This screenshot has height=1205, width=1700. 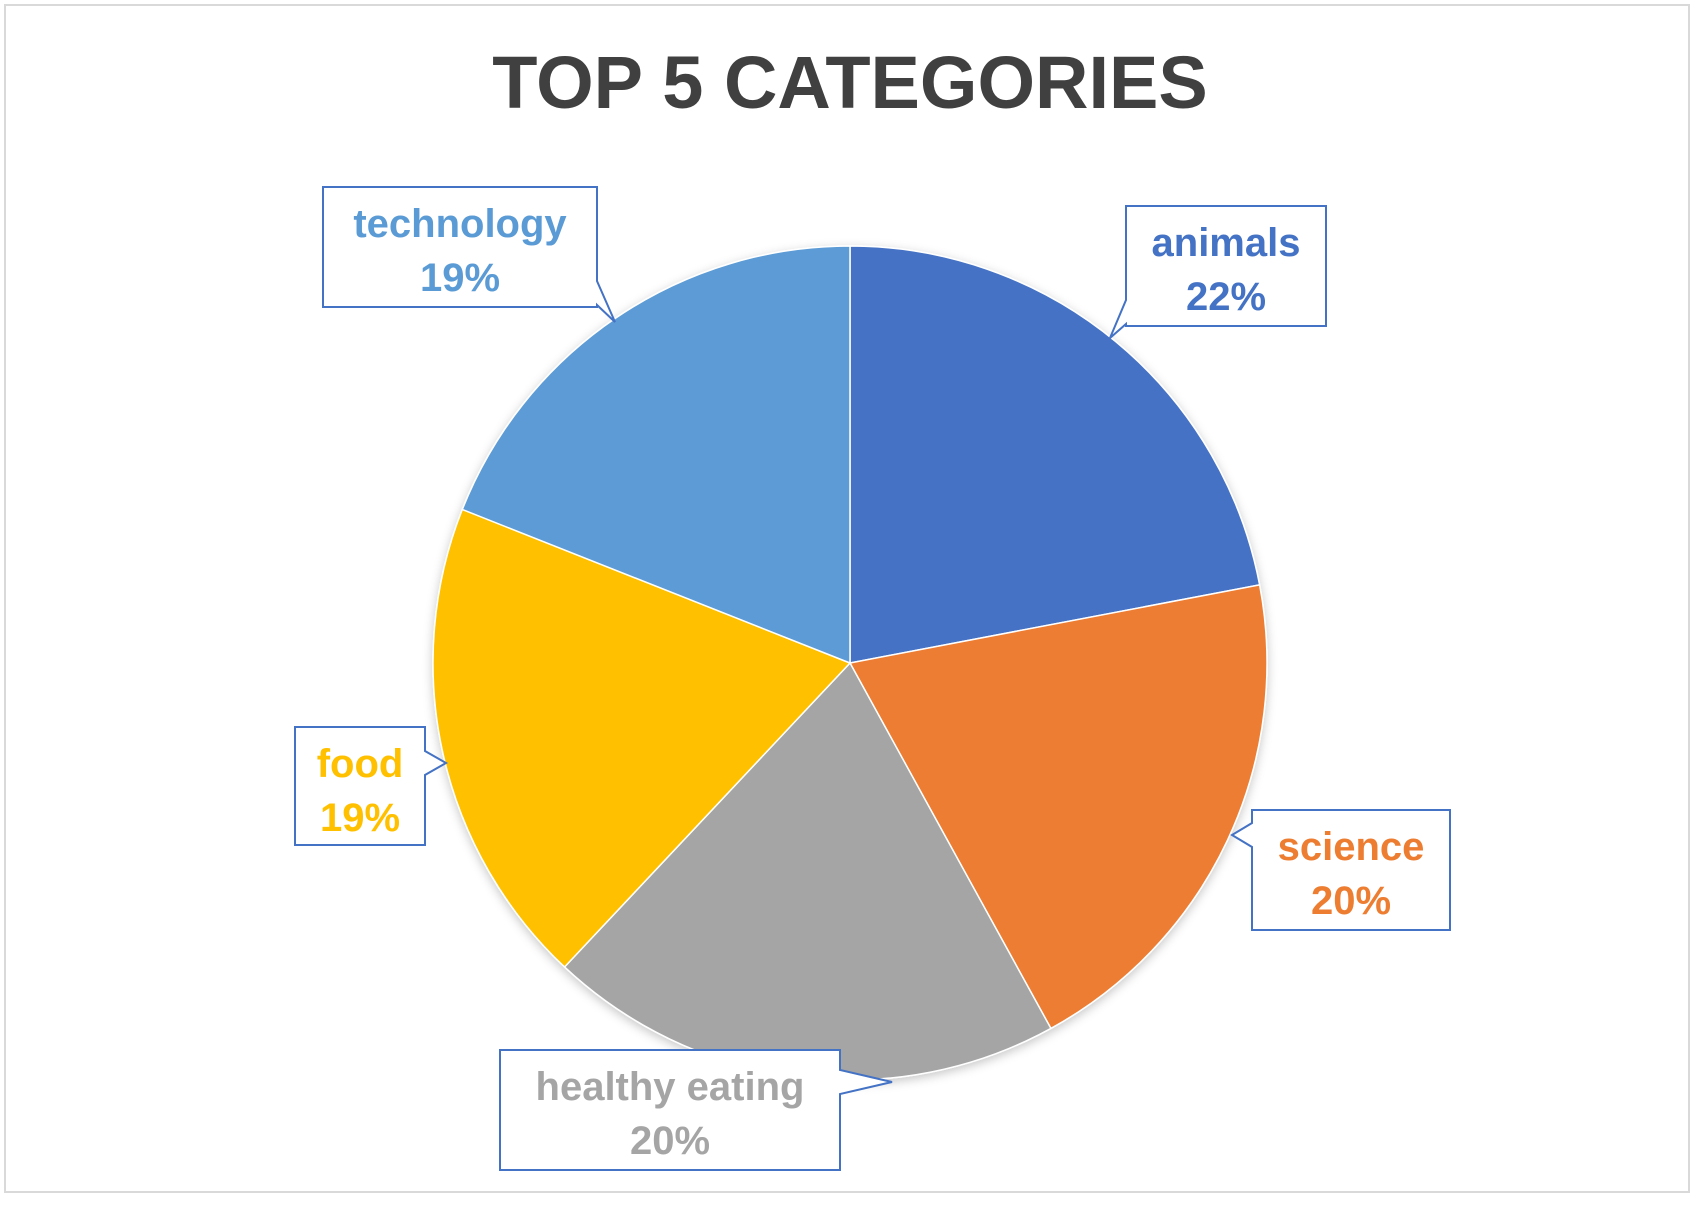 I want to click on data-label-technology: technology 19%, so click(x=469, y=254).